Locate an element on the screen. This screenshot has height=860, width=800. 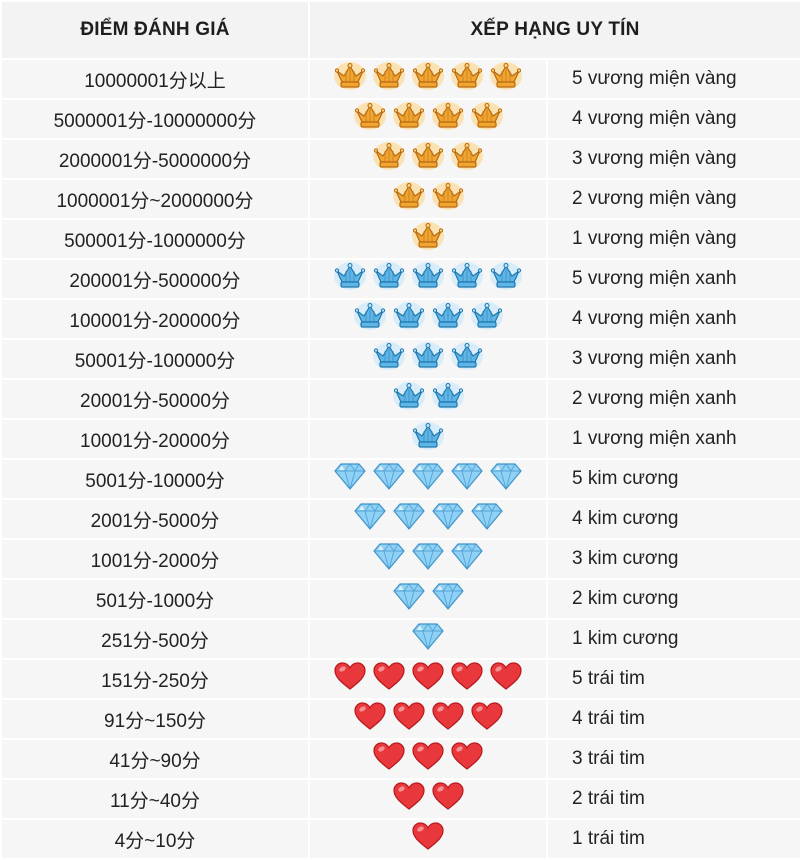
rank-label: 4 vương miện xanh is located at coordinates (674, 319).